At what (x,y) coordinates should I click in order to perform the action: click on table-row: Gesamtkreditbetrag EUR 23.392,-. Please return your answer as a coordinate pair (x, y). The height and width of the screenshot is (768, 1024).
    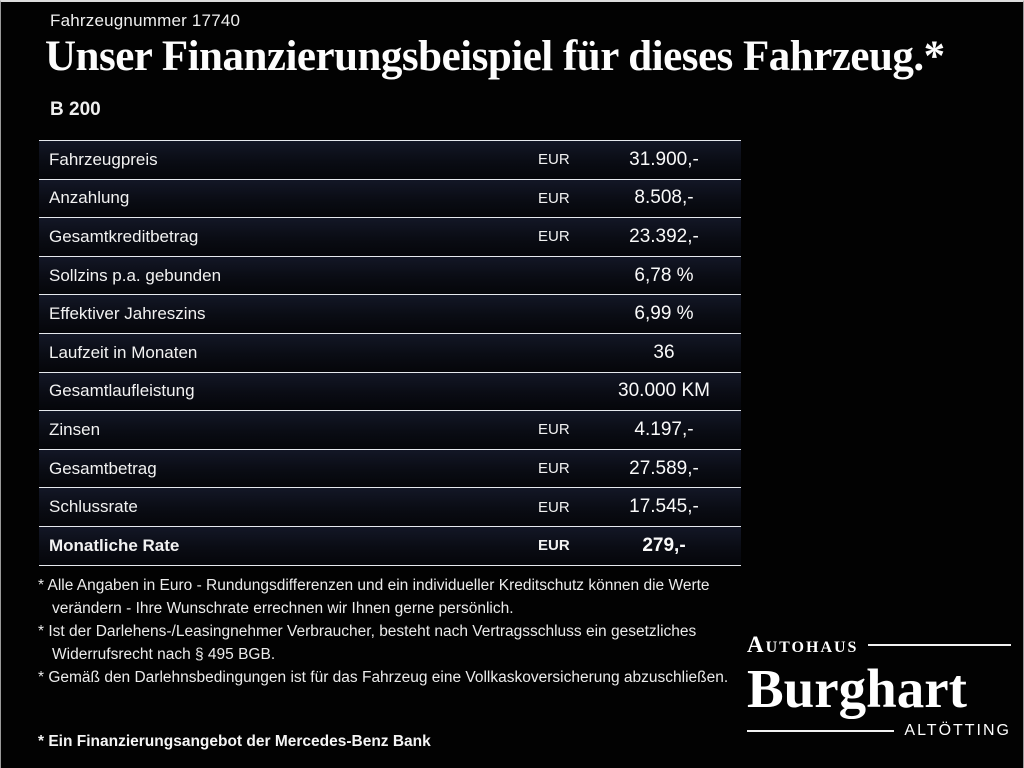
    Looking at the image, I should click on (390, 236).